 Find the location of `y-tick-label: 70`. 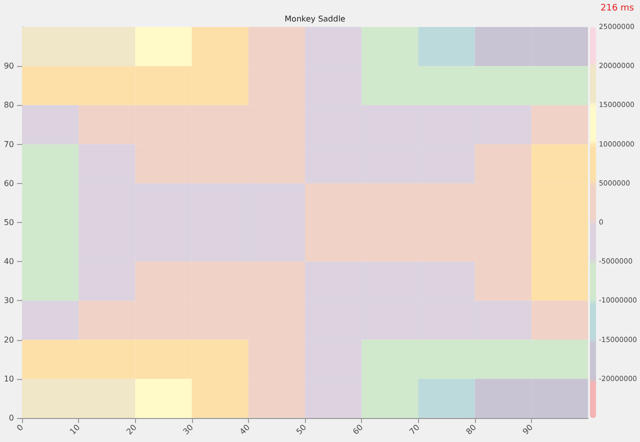

y-tick-label: 70 is located at coordinates (9, 144).